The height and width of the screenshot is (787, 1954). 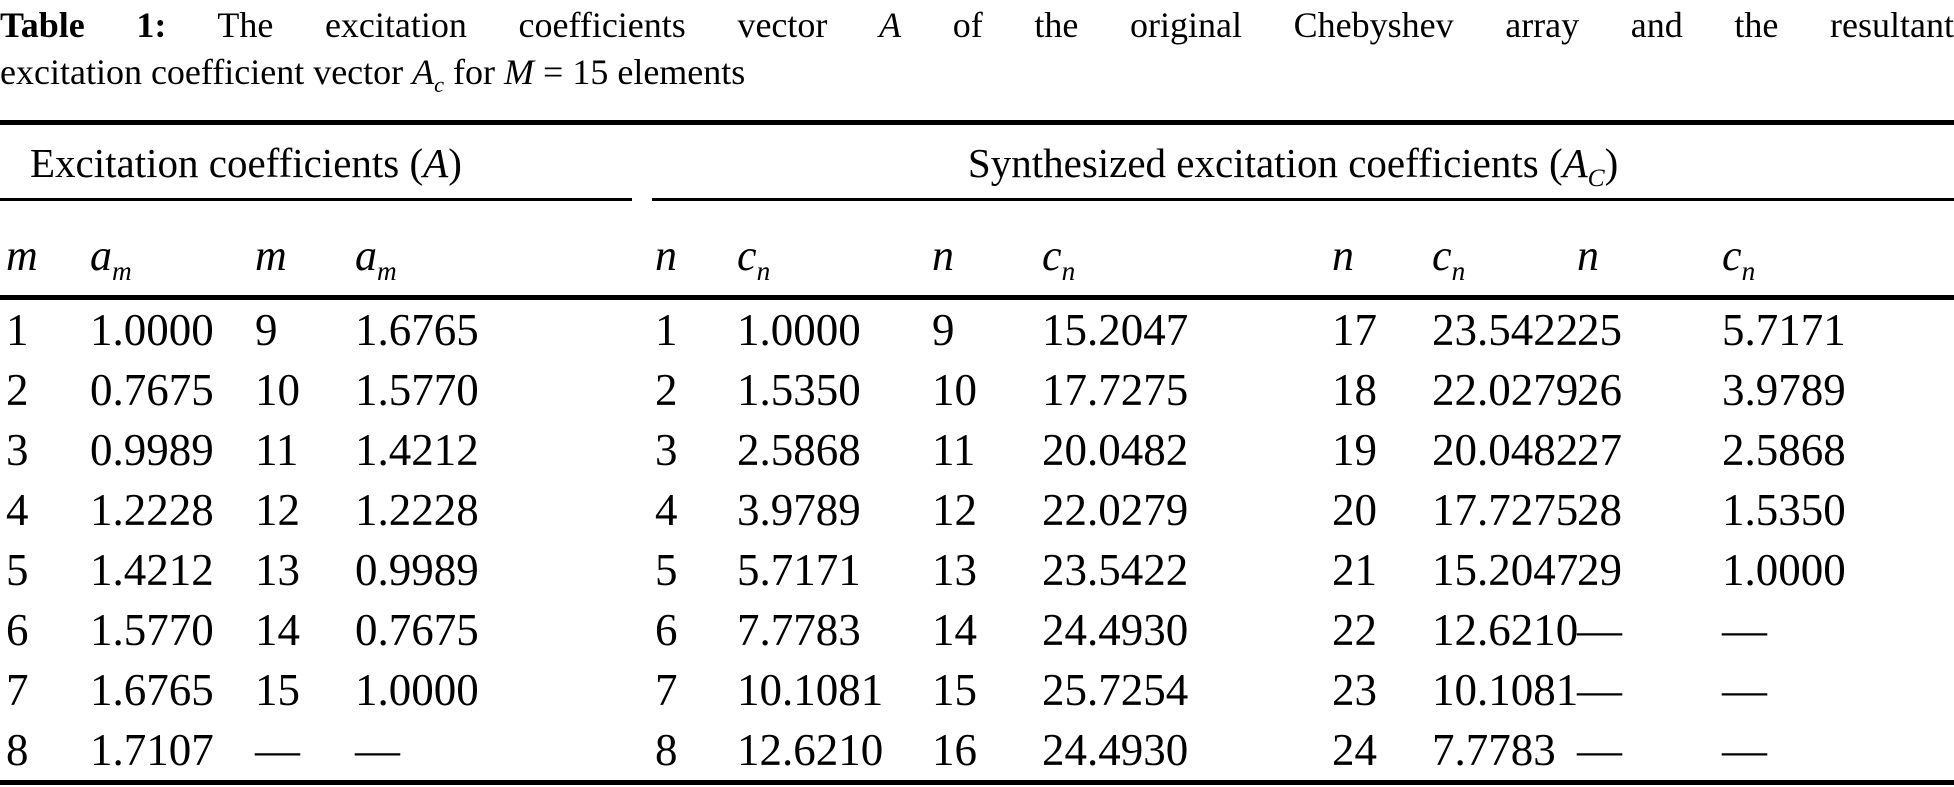 What do you see at coordinates (943, 330) in the screenshot?
I see `table-cell: 9` at bounding box center [943, 330].